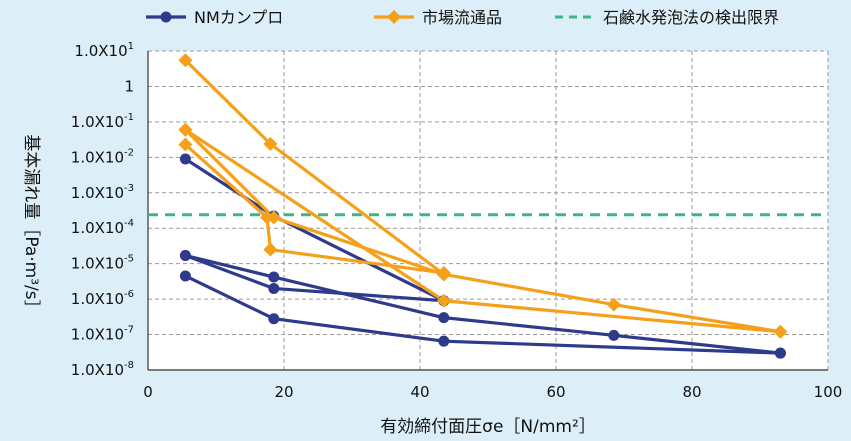  Describe the element at coordinates (283, 392) in the screenshot. I see `x-tick-label: 20` at that location.